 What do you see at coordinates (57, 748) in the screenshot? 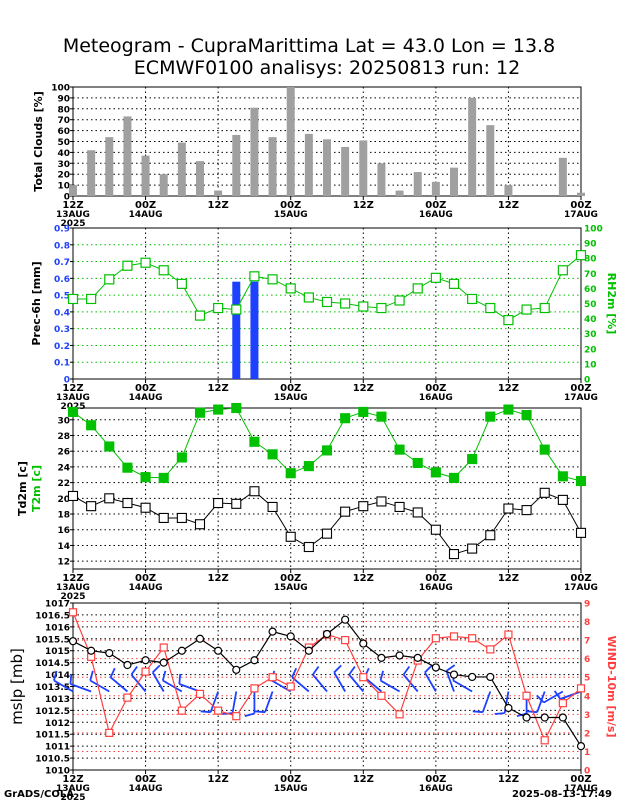
I see `y-tick-label: 1011` at bounding box center [57, 748].